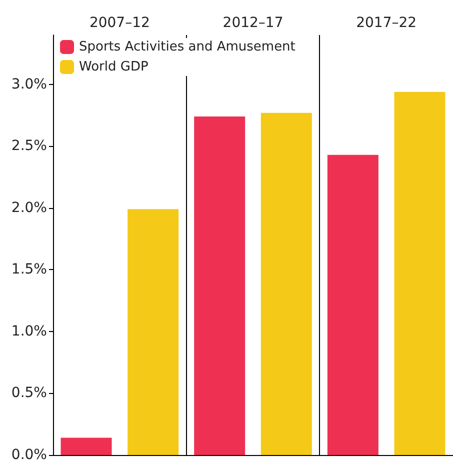 Image resolution: width=453 pixels, height=465 pixels. Describe the element at coordinates (29, 84) in the screenshot. I see `y-tick-label: 3.0%` at that location.